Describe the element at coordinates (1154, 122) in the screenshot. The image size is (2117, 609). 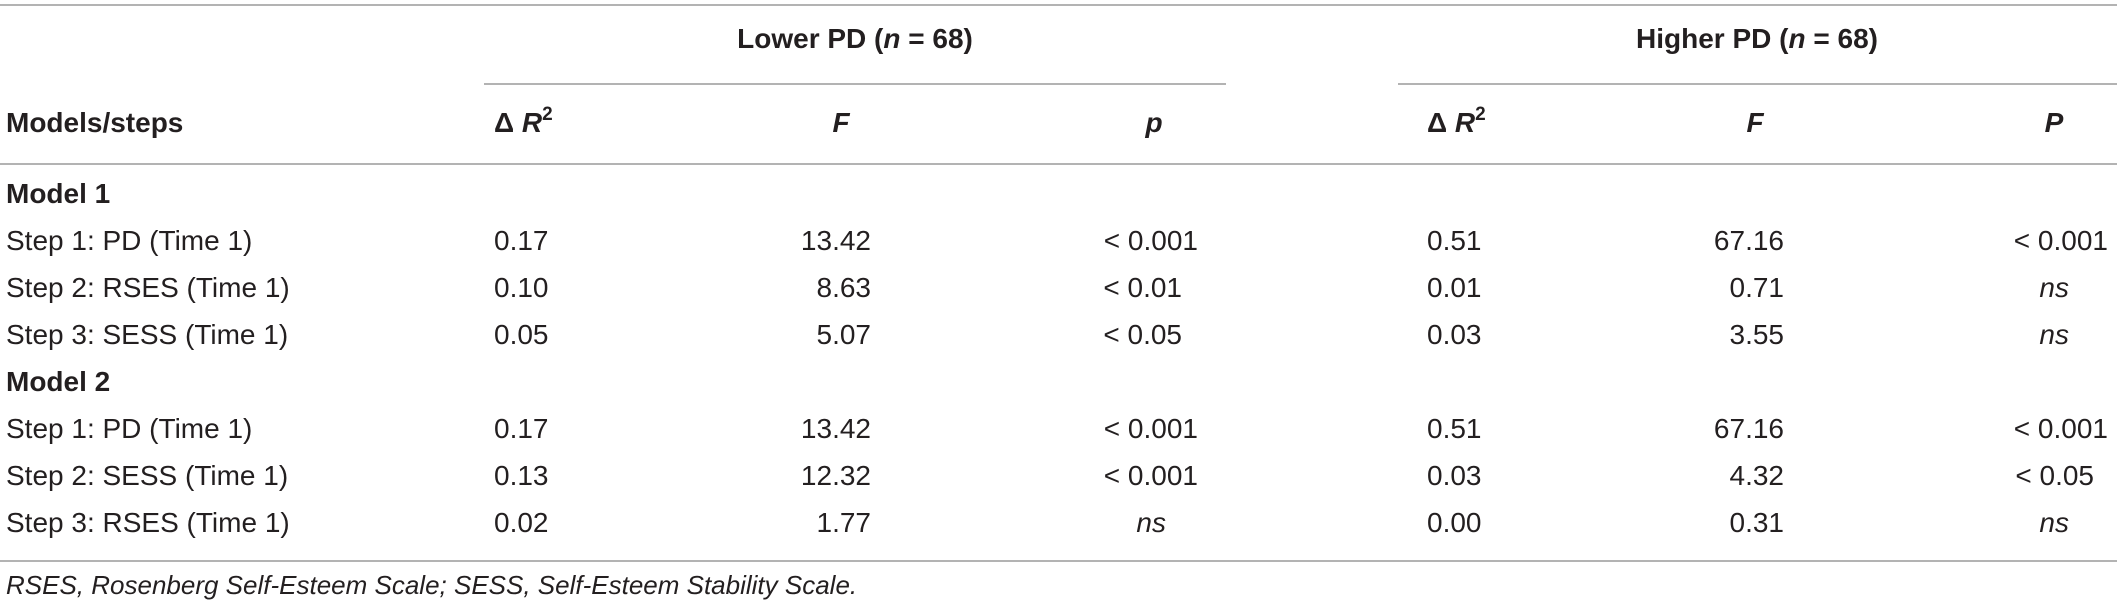
I see `lower-p-header: p` at that location.